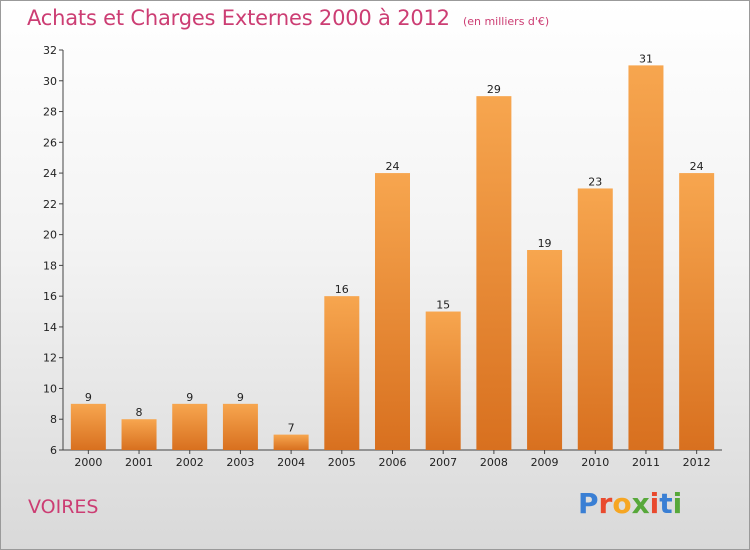  What do you see at coordinates (666, 503) in the screenshot?
I see `logo-letter: t` at bounding box center [666, 503].